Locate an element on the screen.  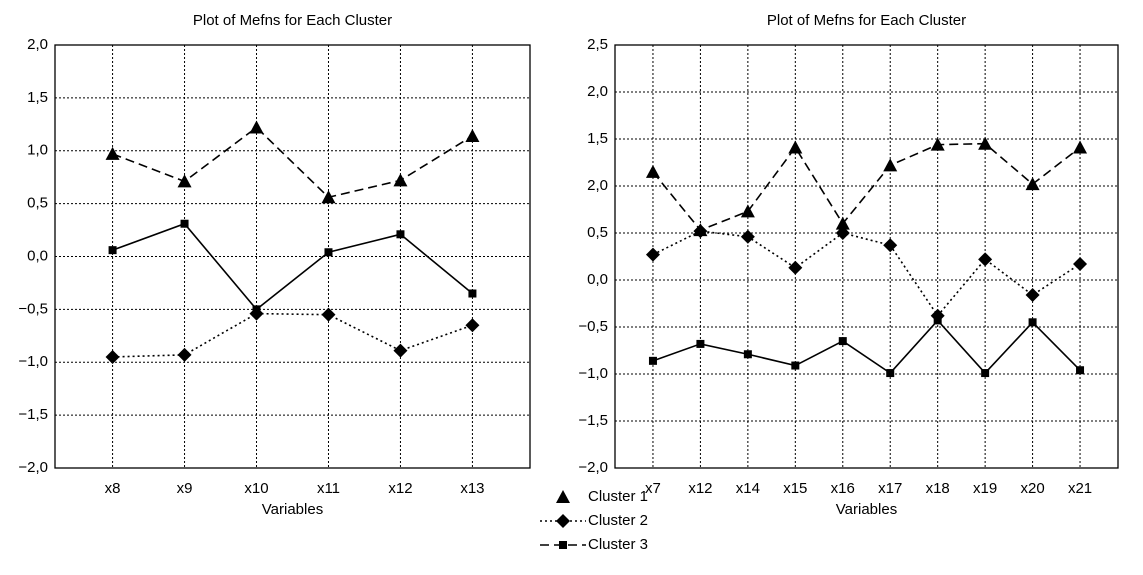
x-tick-label: x15 is located at coordinates (795, 488).